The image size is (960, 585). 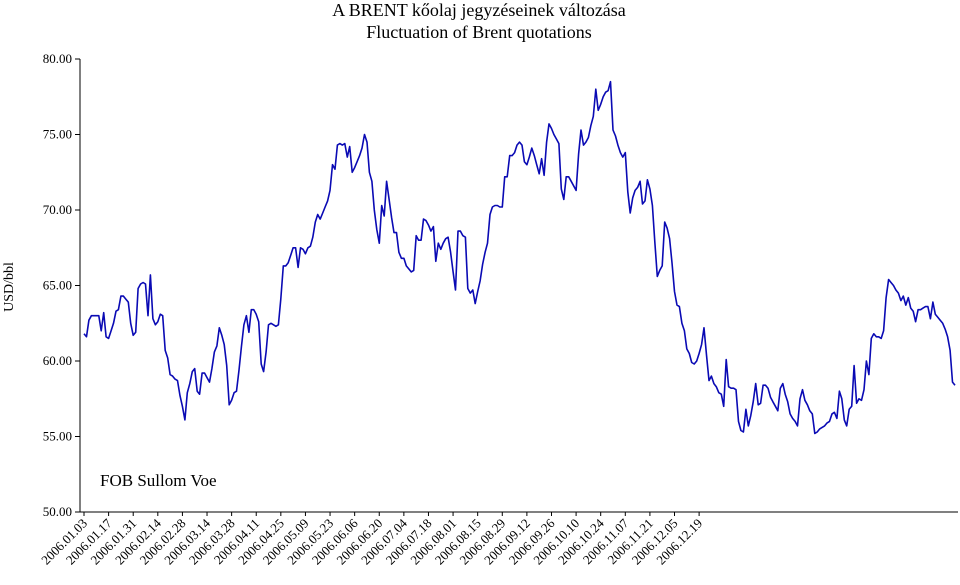 I want to click on y-tick-label: 65.00, so click(x=57, y=285).